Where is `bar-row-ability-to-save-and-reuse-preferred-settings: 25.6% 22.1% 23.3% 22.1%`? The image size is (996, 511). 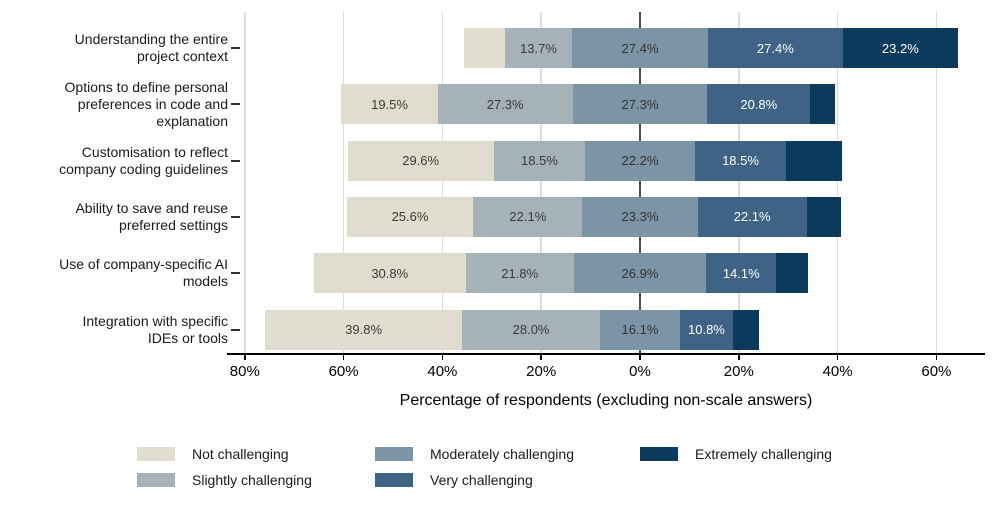
bar-row-ability-to-save-and-reuse-preferred-settings: 25.6% 22.1% 23.3% 22.1% is located at coordinates (498, 216).